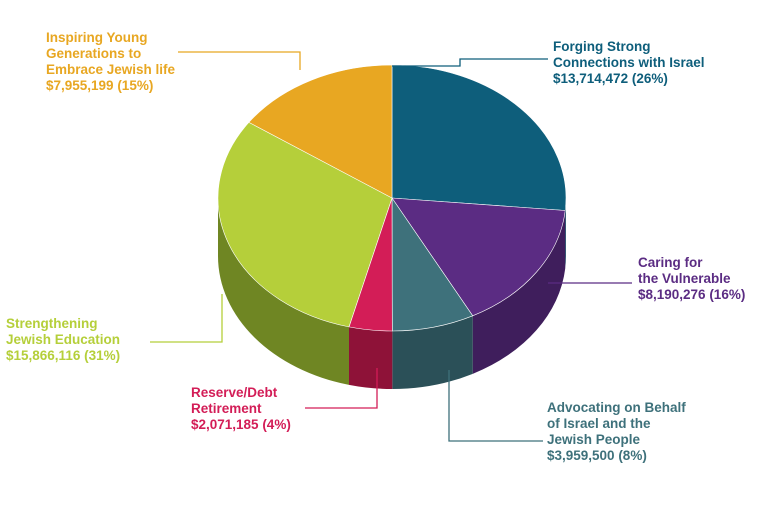 This screenshot has width=767, height=505. What do you see at coordinates (52, 323) in the screenshot?
I see `slice-label-line: Strengthening` at bounding box center [52, 323].